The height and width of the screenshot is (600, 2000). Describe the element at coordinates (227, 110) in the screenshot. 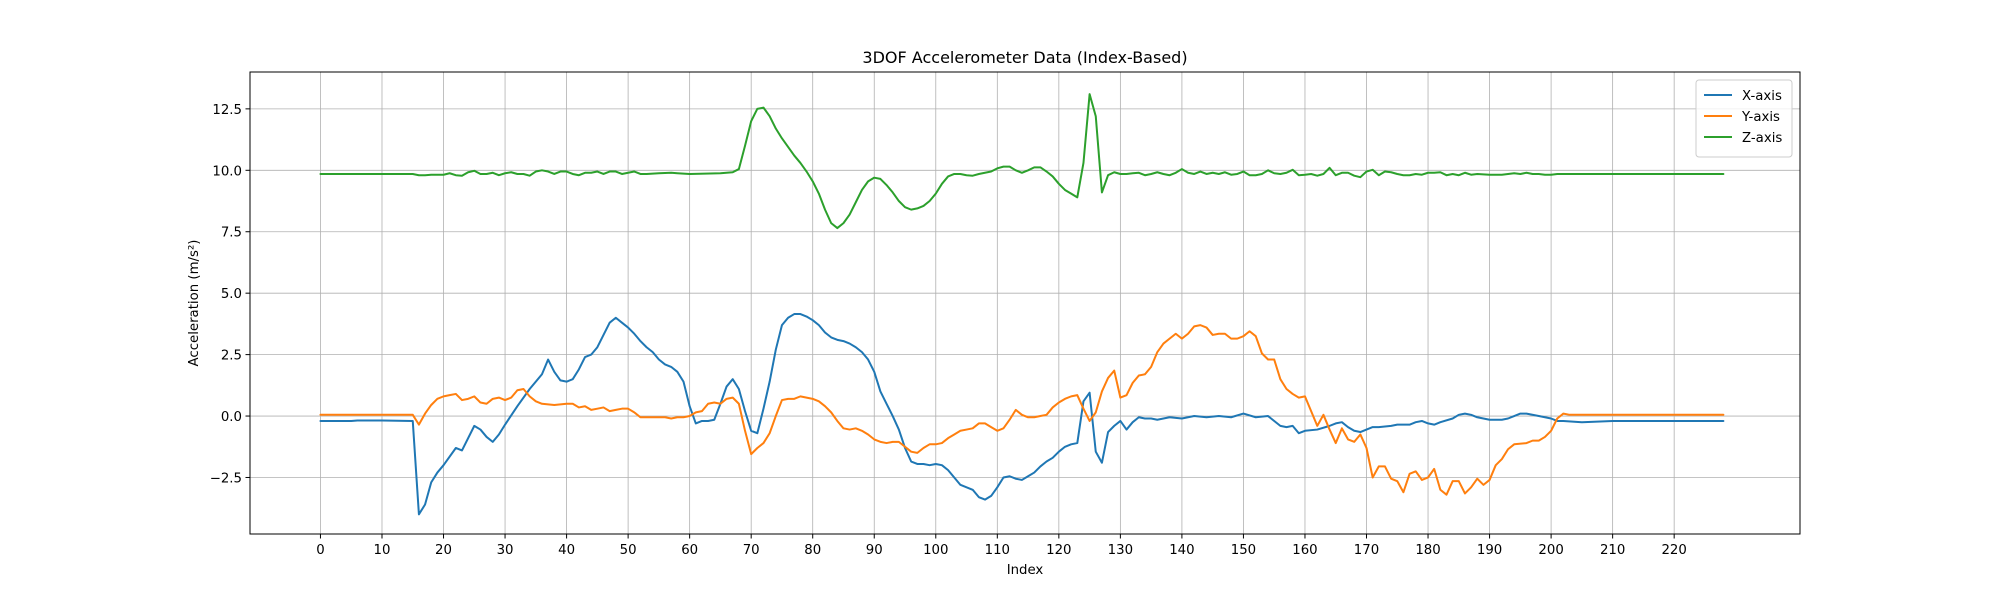

I see `y-tick-label: 12.5` at that location.